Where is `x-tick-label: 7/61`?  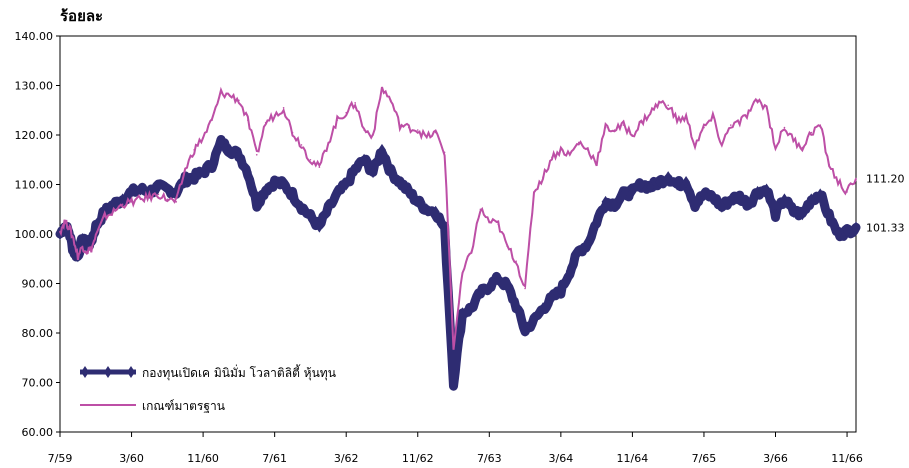
x-tick-label: 7/61 is located at coordinates (274, 458).